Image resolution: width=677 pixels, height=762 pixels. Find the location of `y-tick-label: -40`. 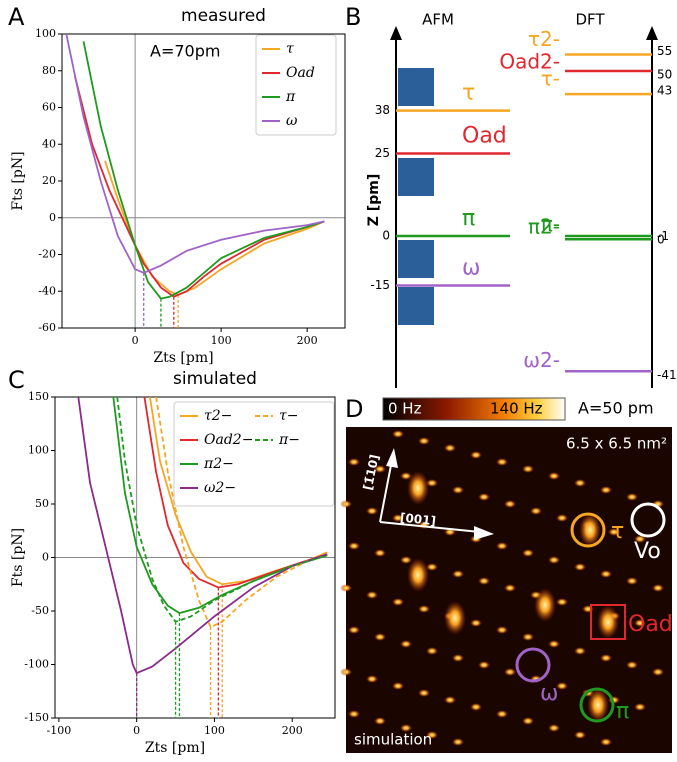

y-tick-label: -40 is located at coordinates (47, 290).